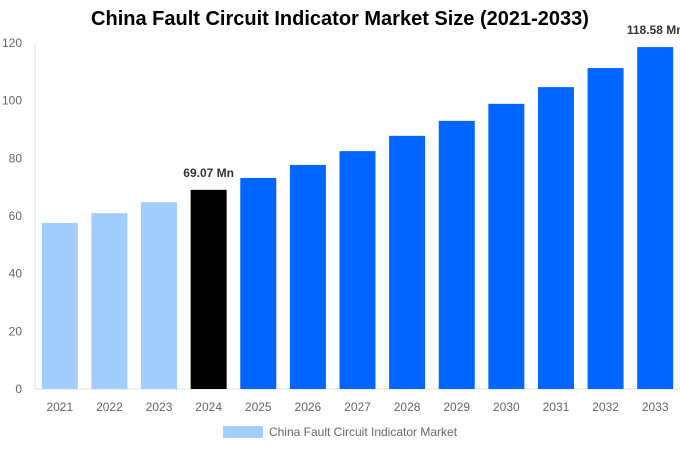 This screenshot has width=680, height=450. What do you see at coordinates (307, 276) in the screenshot?
I see `bar-2026` at bounding box center [307, 276].